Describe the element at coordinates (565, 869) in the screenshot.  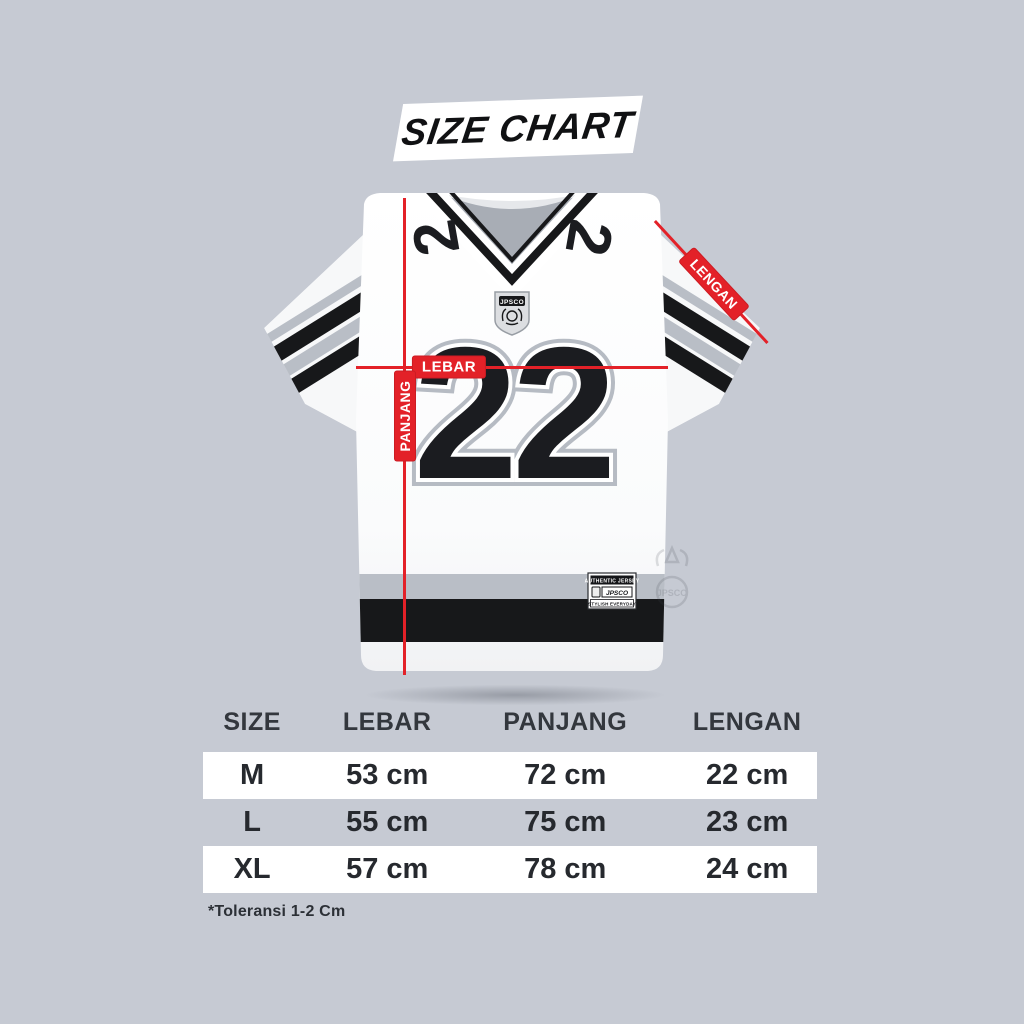
I see `cell-panjang: 78 cm` at that location.